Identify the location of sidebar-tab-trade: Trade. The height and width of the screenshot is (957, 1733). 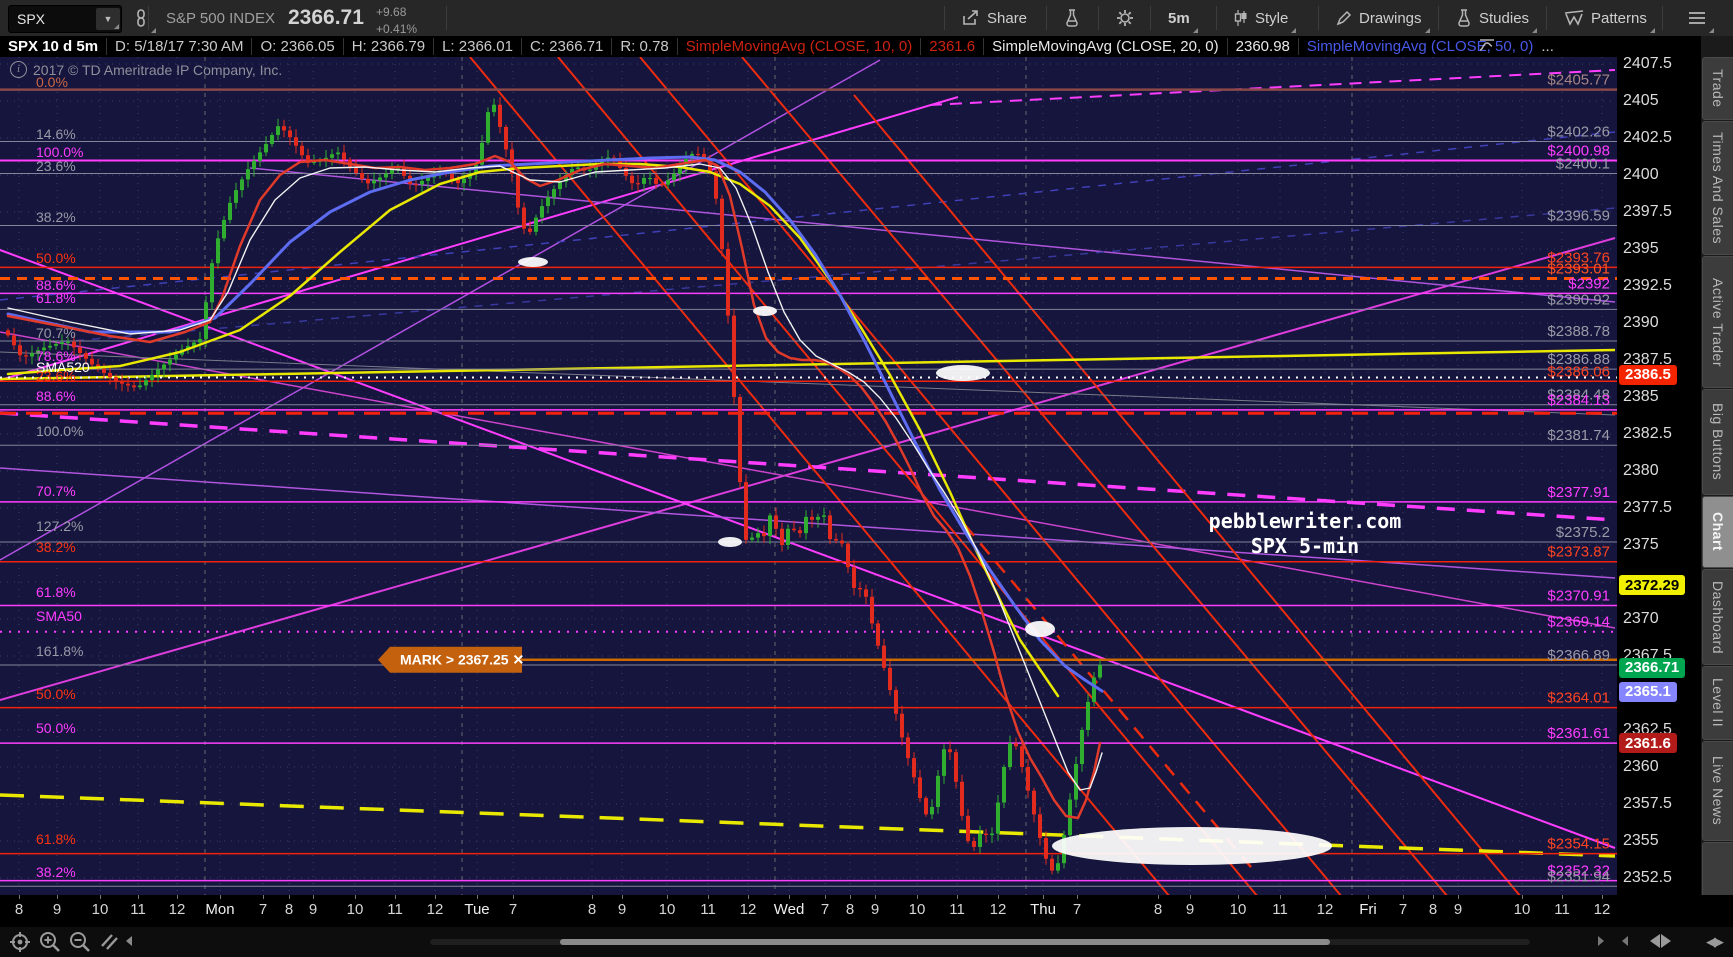
(1717, 88).